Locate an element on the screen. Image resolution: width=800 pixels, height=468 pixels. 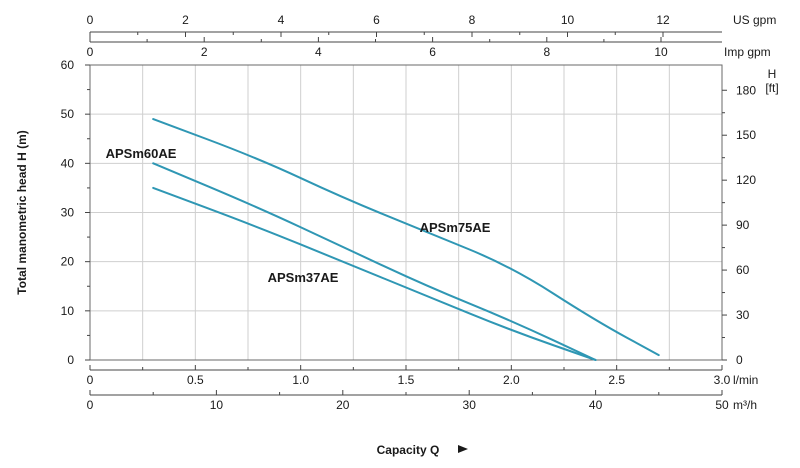
m3h-axis-tick-label: 50 is located at coordinates (722, 405).